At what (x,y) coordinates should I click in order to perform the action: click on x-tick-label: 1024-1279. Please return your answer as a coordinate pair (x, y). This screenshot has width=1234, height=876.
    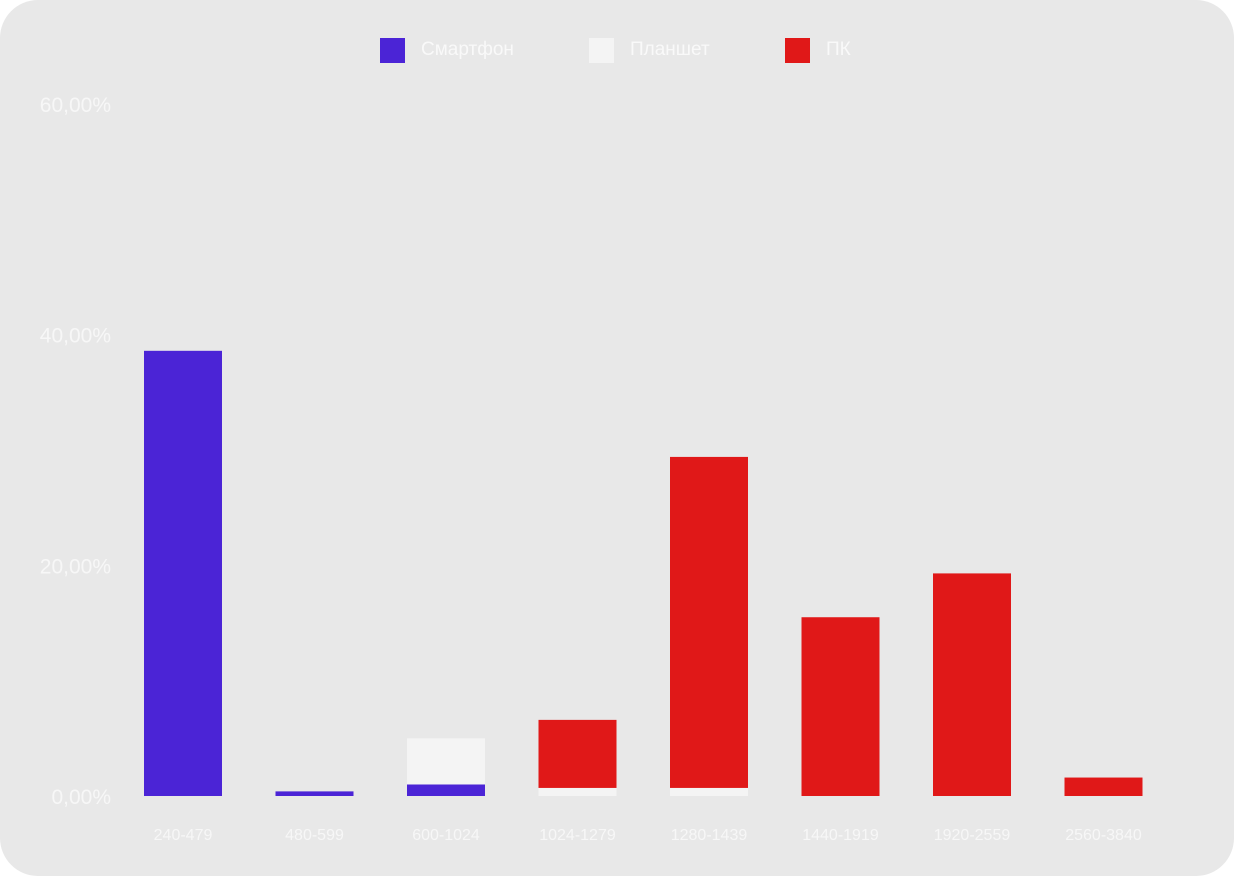
    Looking at the image, I should click on (577, 835).